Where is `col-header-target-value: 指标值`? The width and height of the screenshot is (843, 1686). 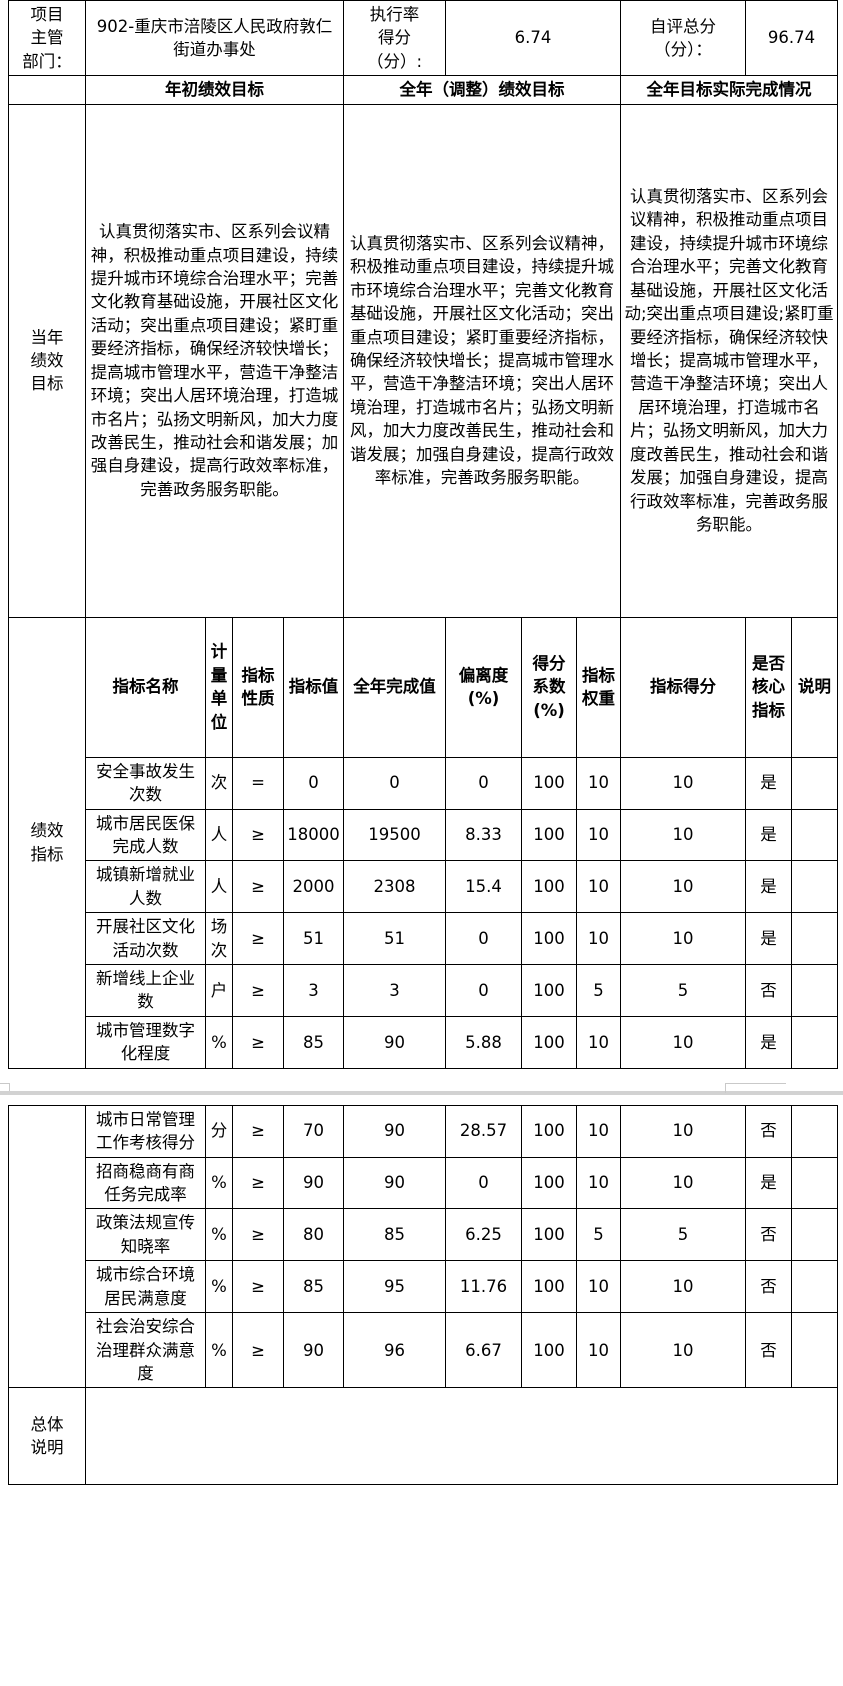 col-header-target-value: 指标值 is located at coordinates (313, 687).